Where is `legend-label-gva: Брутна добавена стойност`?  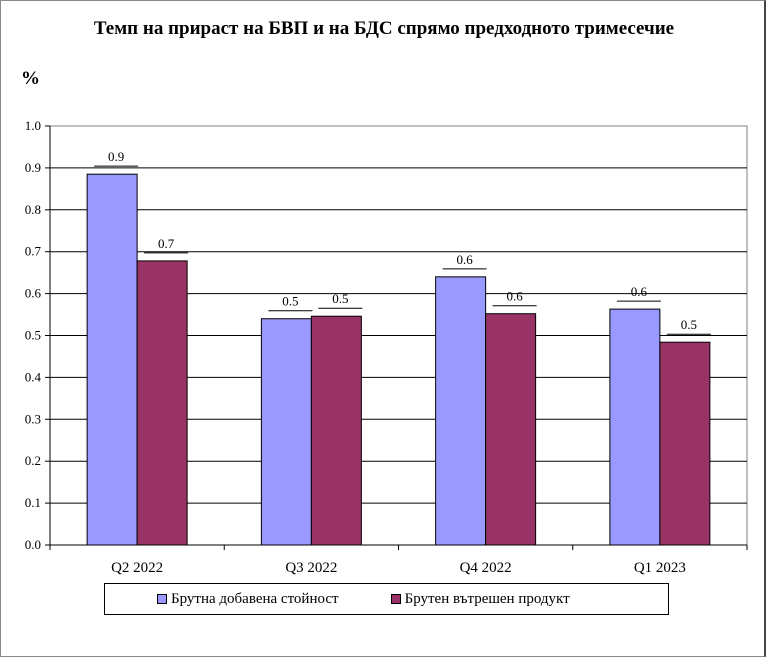 legend-label-gva: Брутна добавена стойност is located at coordinates (255, 598).